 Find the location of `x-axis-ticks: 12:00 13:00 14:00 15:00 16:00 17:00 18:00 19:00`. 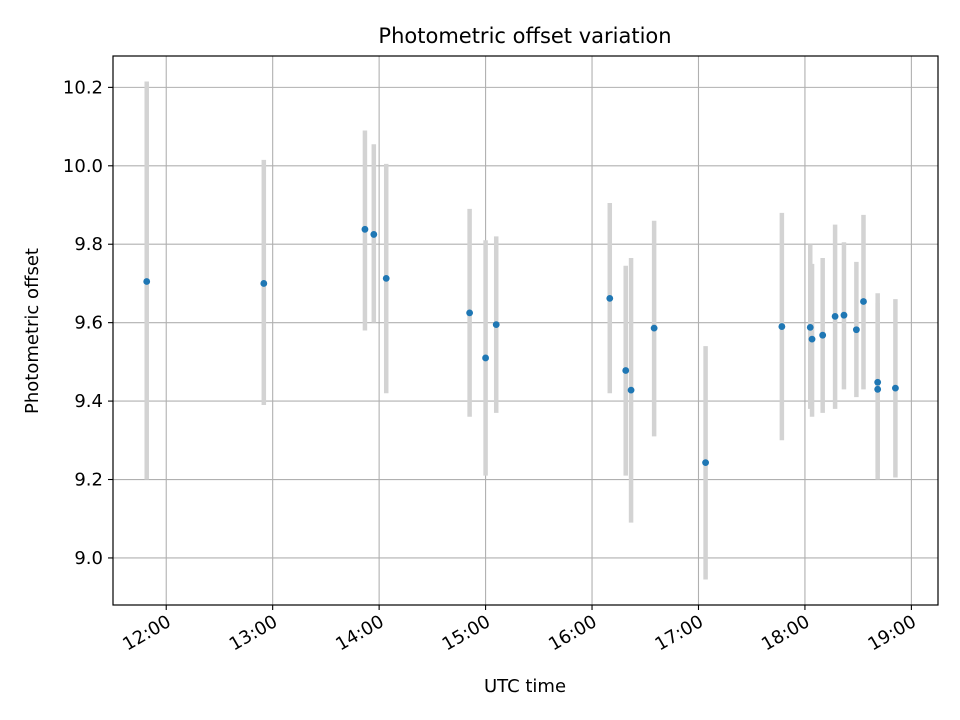

x-axis-ticks: 12:00 13:00 14:00 15:00 16:00 17:00 18:00 19:00 is located at coordinates (519, 630).